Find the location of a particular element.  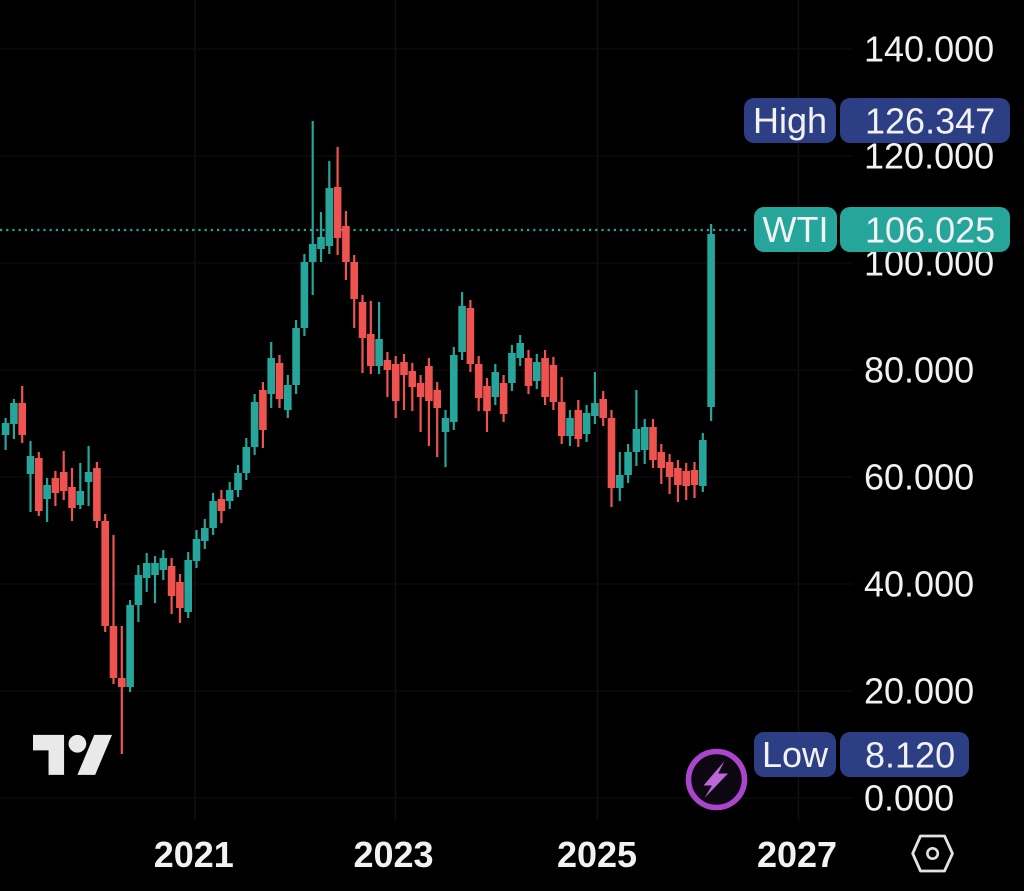

svg-text: 8.120 is located at coordinates (910, 755).